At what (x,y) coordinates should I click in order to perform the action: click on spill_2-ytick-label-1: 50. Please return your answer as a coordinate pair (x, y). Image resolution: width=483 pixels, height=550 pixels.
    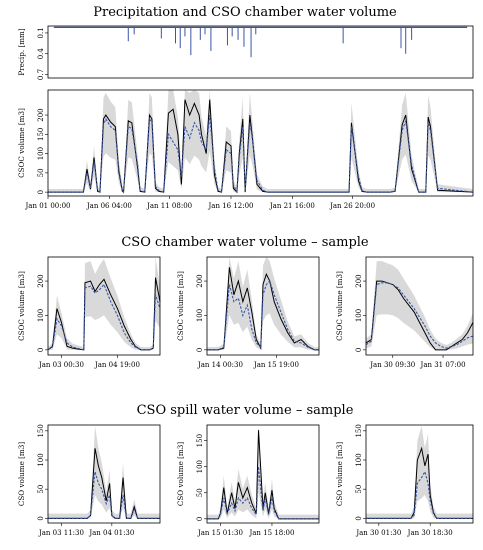
    Looking at the image, I should click on (200, 492).